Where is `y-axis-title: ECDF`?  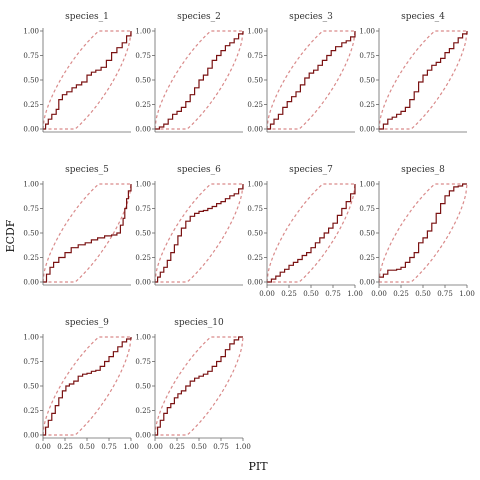
y-axis-title: ECDF is located at coordinates (10, 235).